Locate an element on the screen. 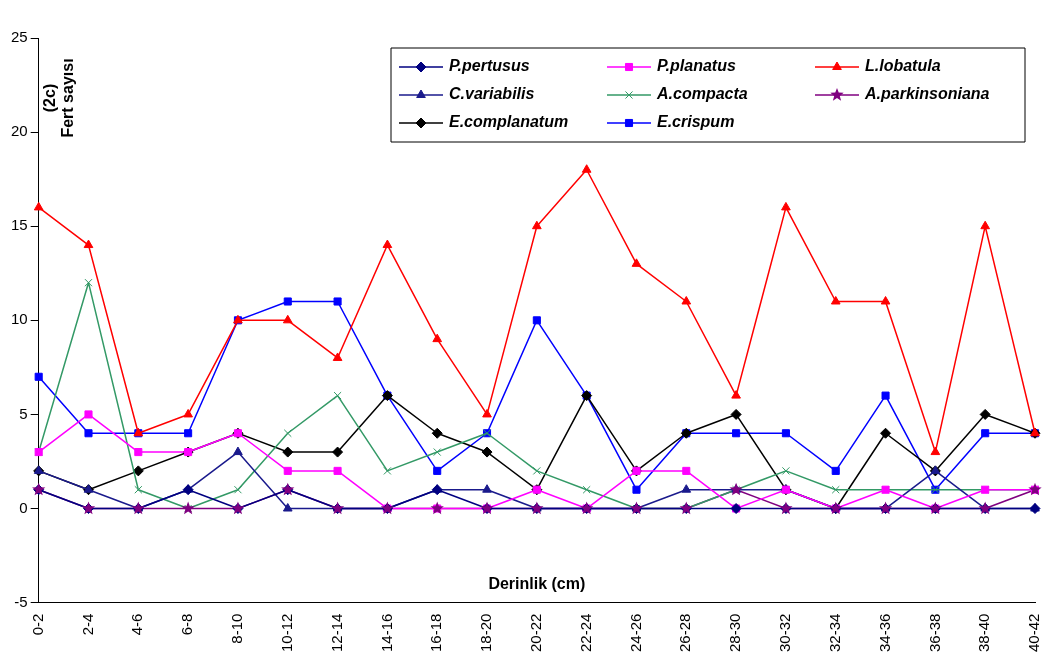 The height and width of the screenshot is (663, 1064). x-tick-label: 32-34 is located at coordinates (834, 633).